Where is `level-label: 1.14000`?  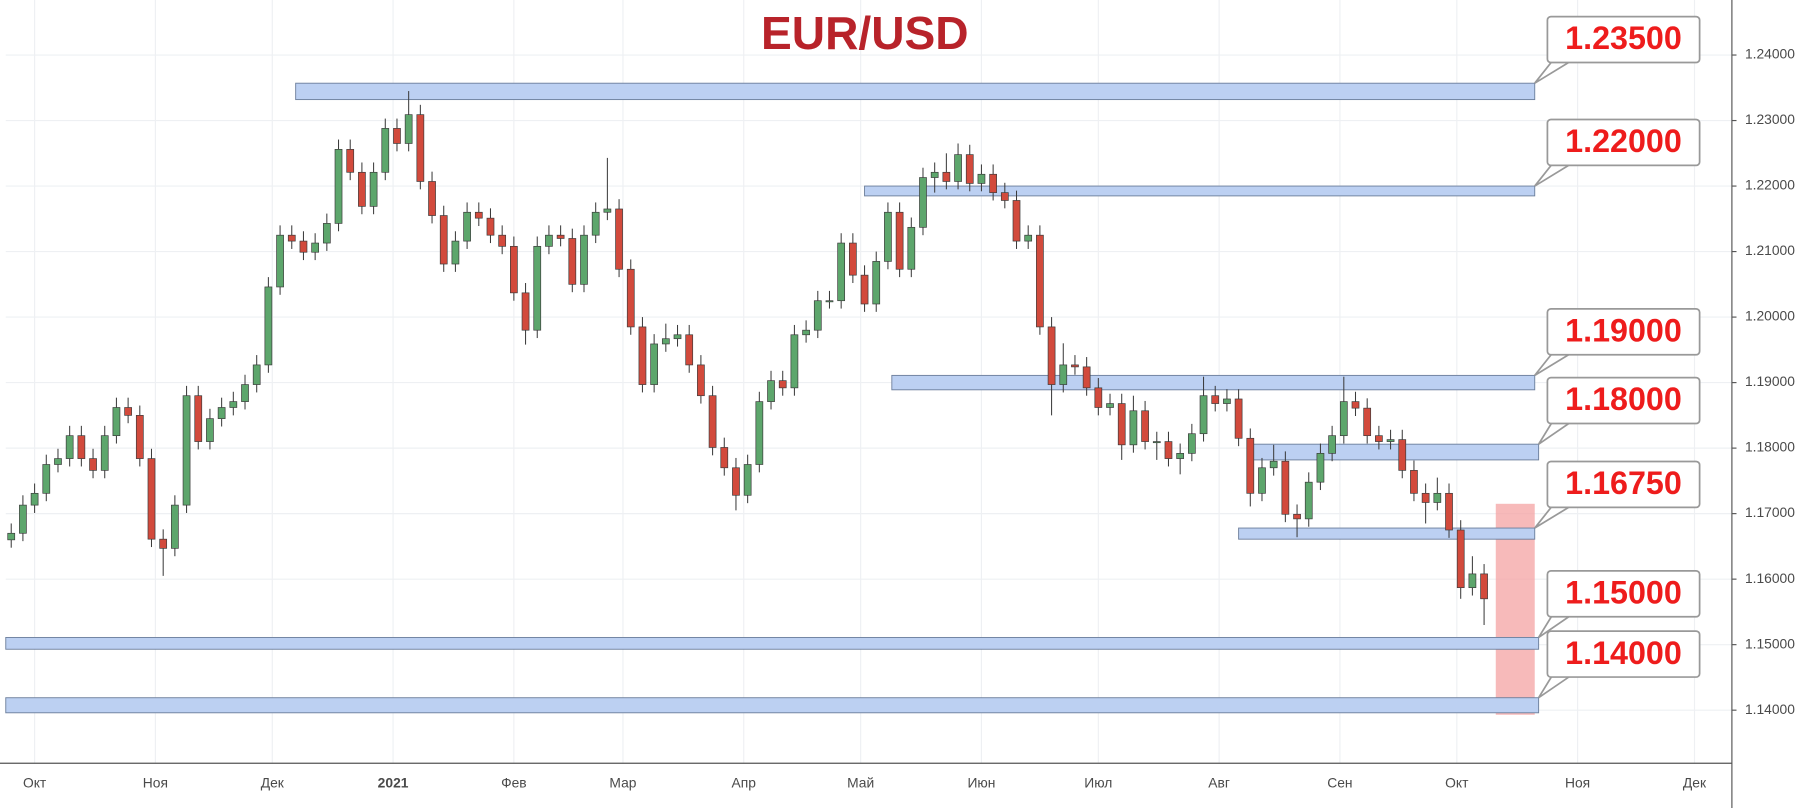
level-label: 1.14000 is located at coordinates (1623, 653).